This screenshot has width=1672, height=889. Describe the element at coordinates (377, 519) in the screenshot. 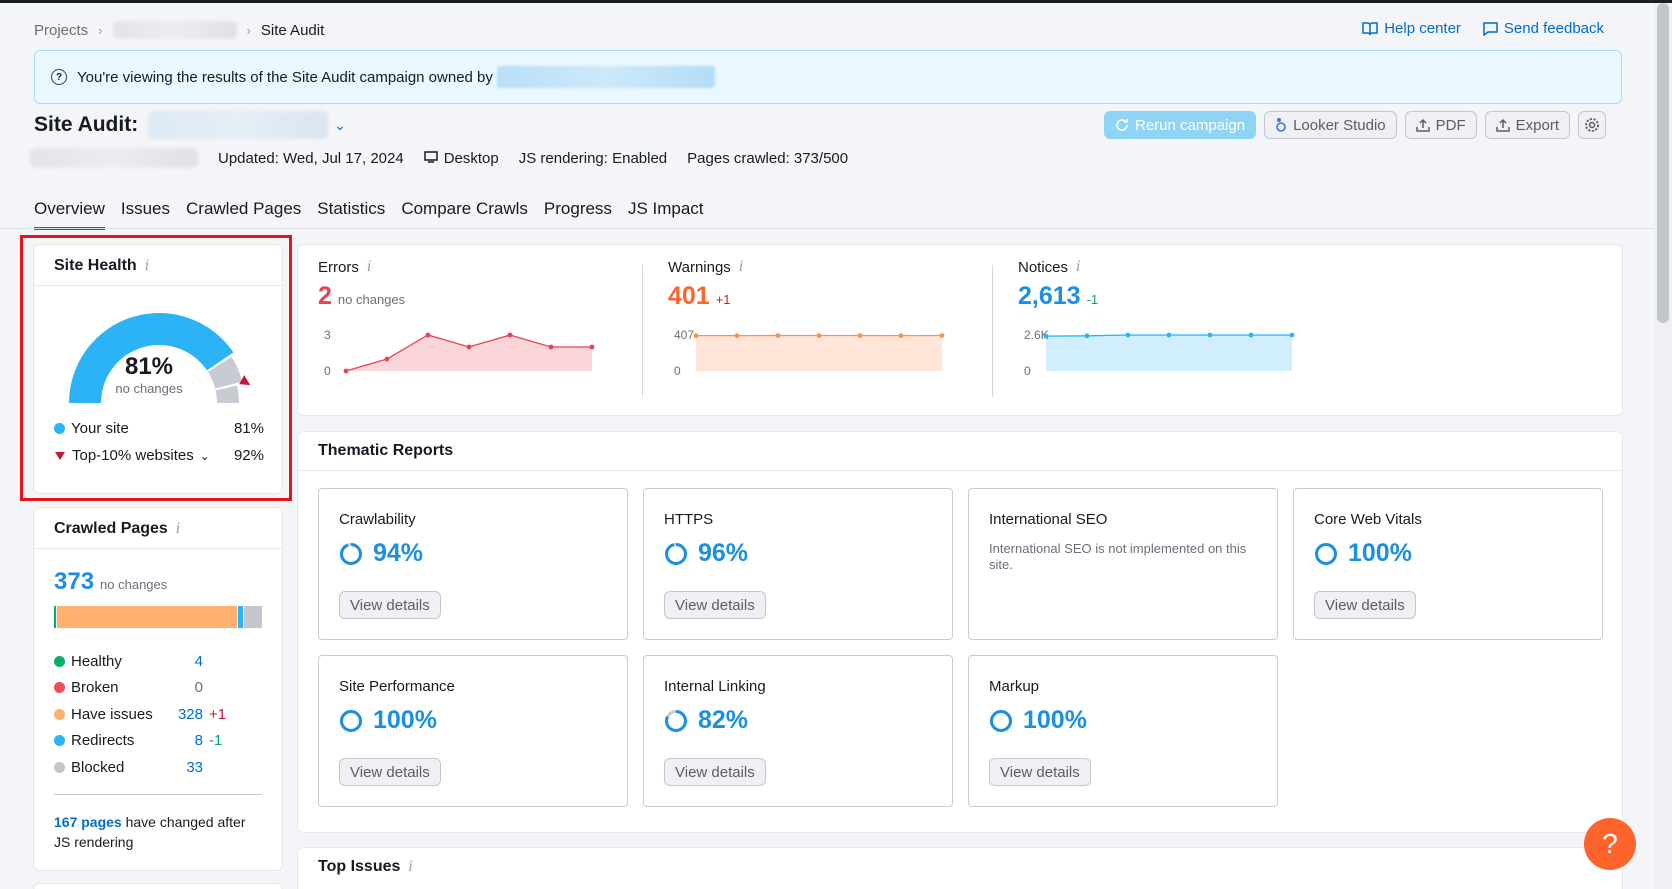

I see `report-name: Crawlability` at that location.